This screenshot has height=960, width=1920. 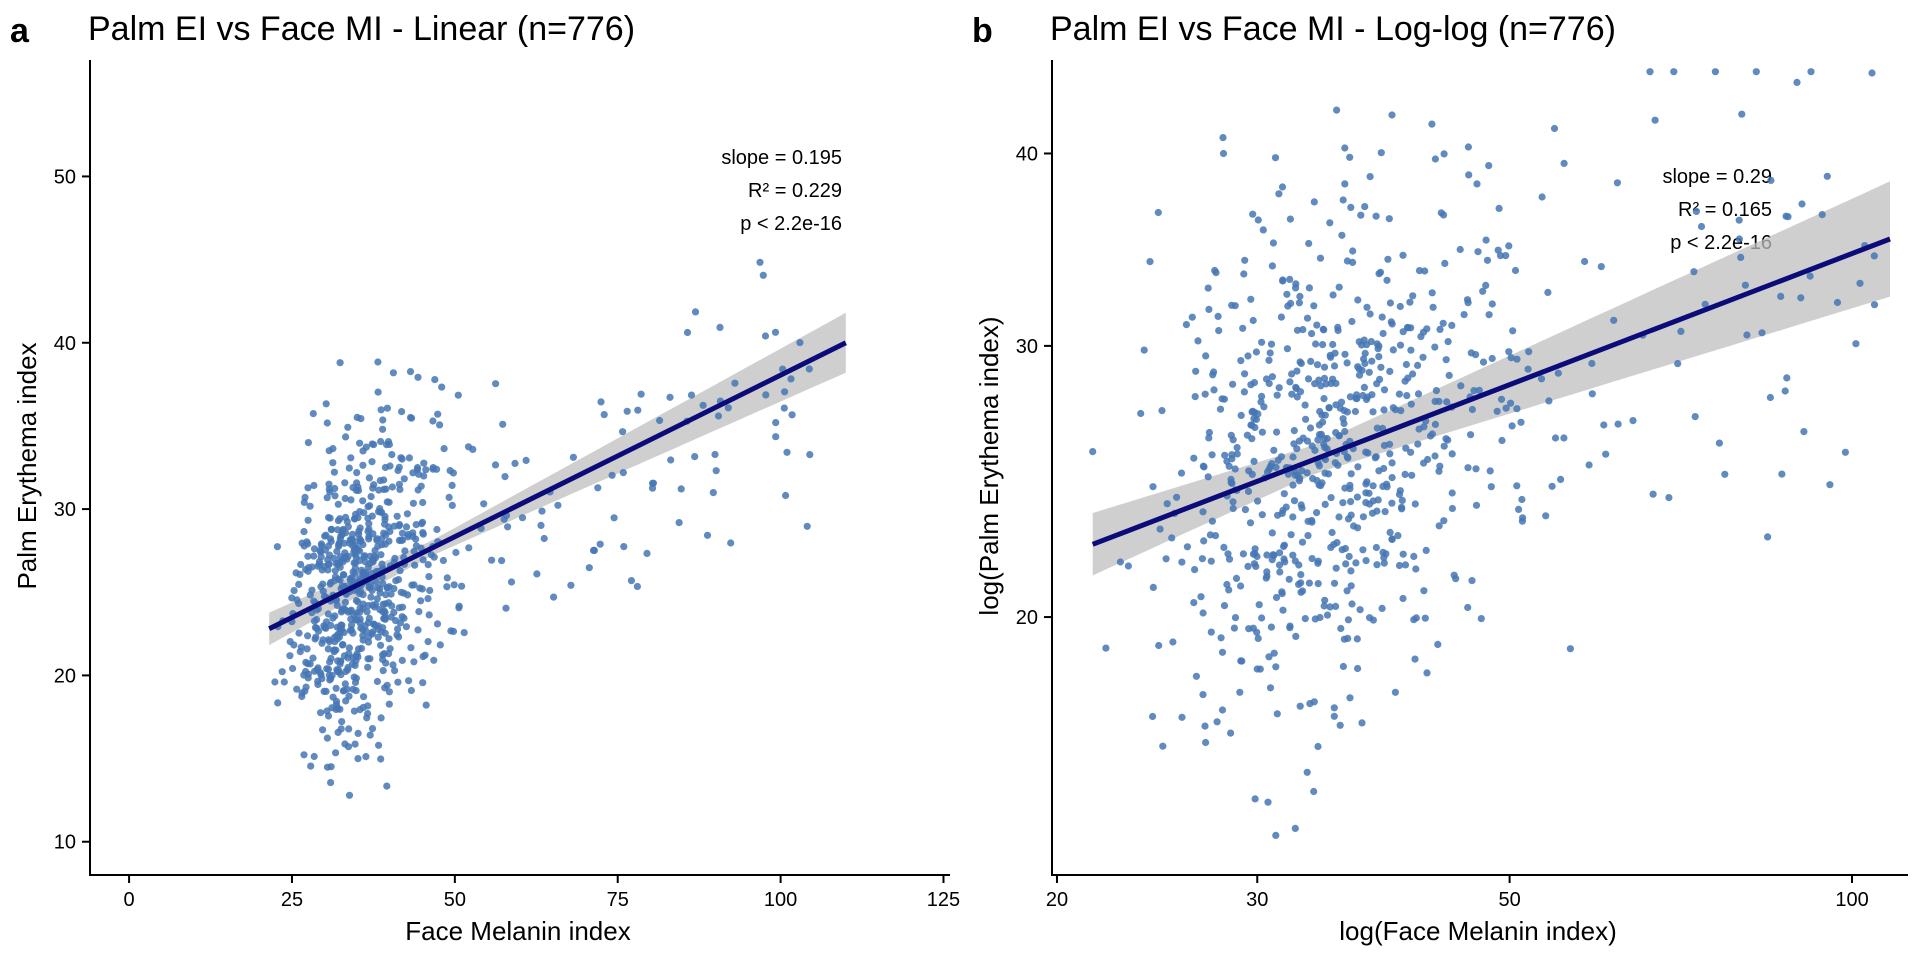 What do you see at coordinates (1333, 29) in the screenshot?
I see `panel-b-title: Palm EI vs Face MI - Log-log (n=776)` at bounding box center [1333, 29].